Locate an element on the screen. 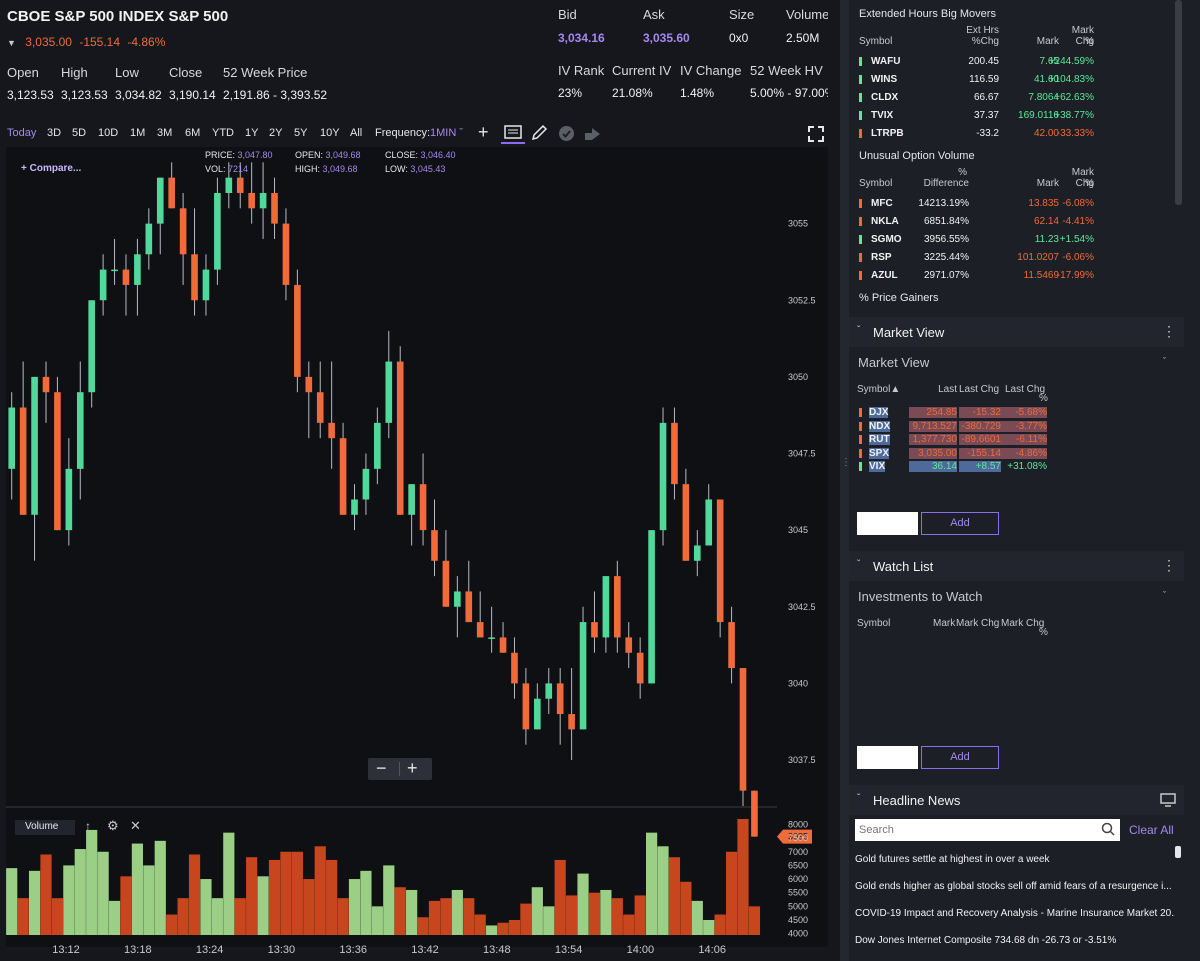 This screenshot has height=961, width=1200. symbol-cell: WINS is located at coordinates (884, 79).